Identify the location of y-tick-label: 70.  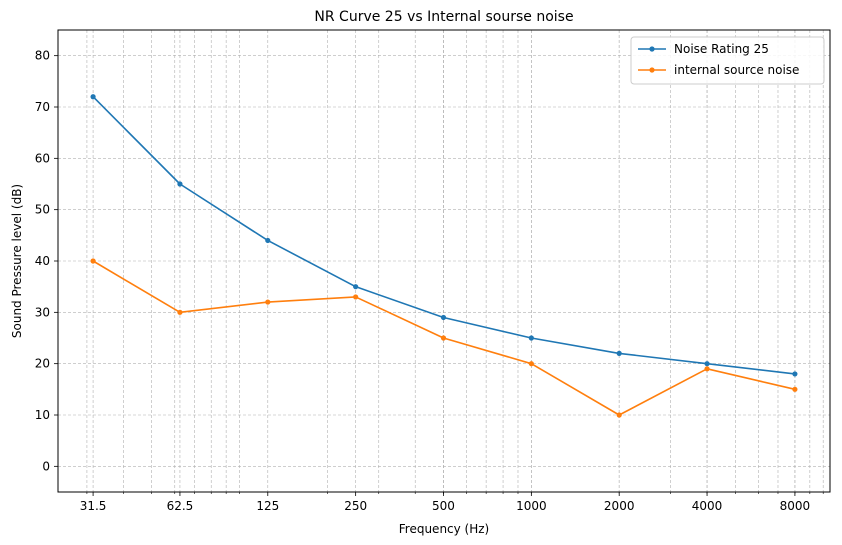
(42, 107).